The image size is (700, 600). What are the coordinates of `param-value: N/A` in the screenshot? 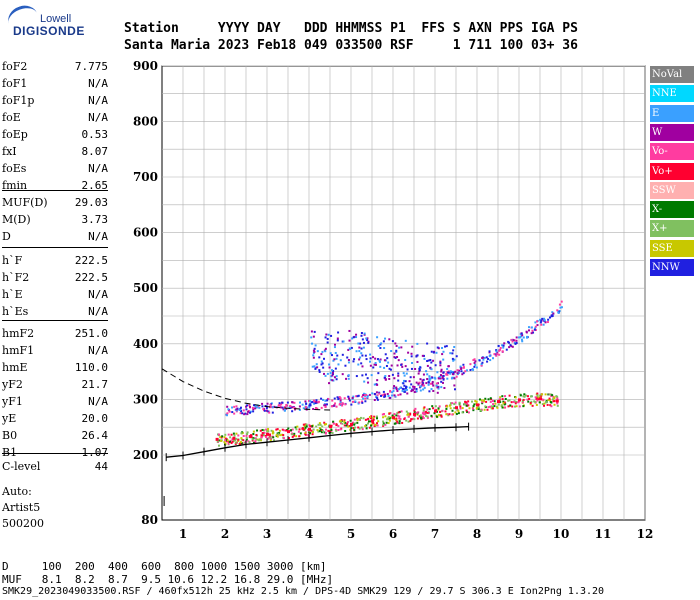 It's located at (98, 83).